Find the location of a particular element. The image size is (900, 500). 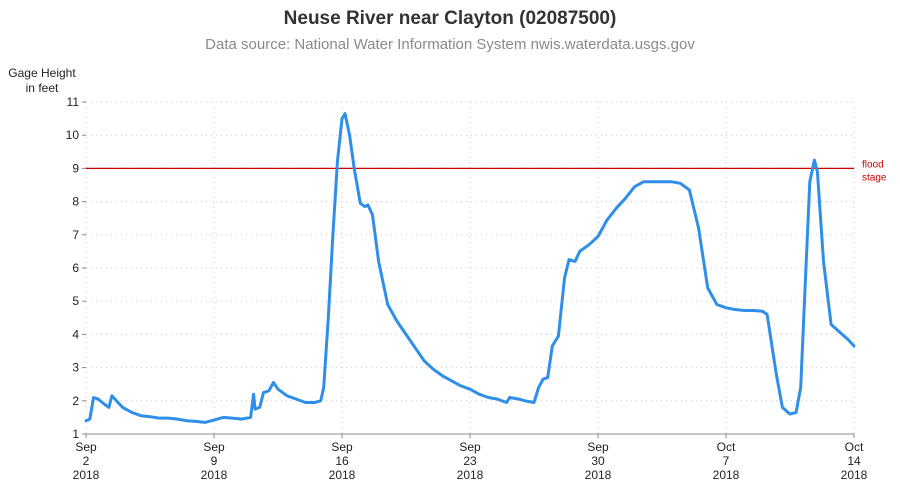

y-tick-label: 2 is located at coordinates (75, 401).